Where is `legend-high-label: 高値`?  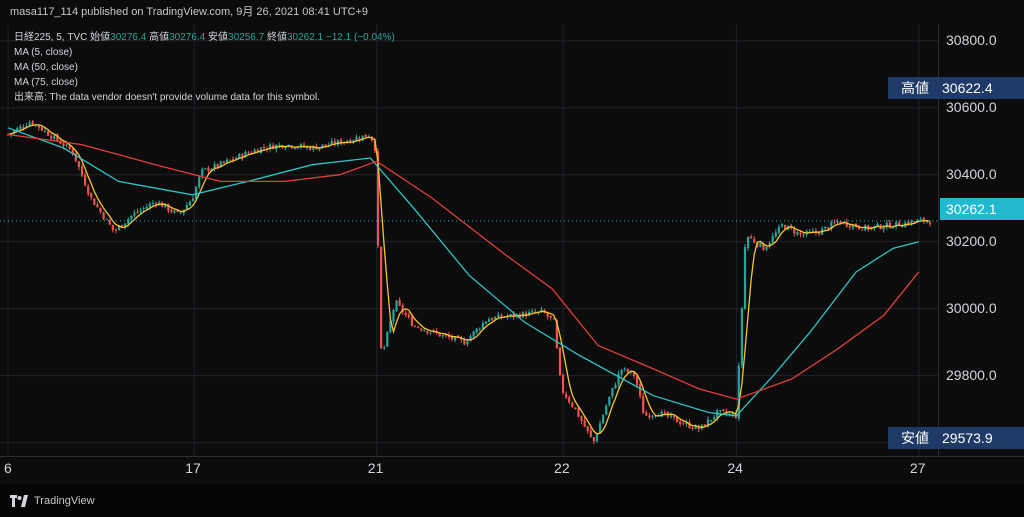
legend-high-label: 高値 is located at coordinates (159, 37).